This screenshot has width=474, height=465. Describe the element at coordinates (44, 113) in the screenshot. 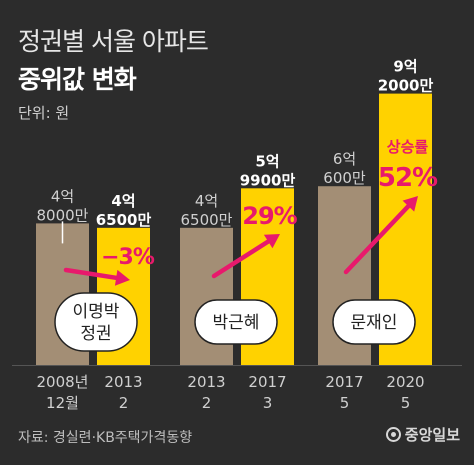

I see `unit-label: 단위: 원` at that location.